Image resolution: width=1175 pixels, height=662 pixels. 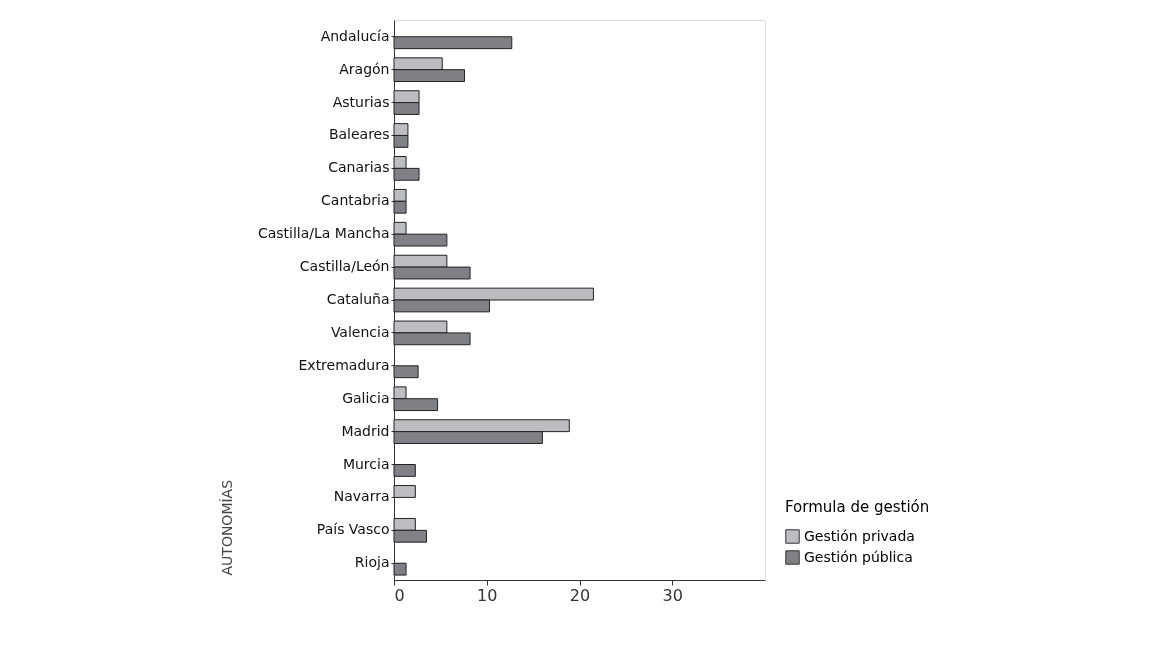 What do you see at coordinates (360, 331) in the screenshot?
I see `y-tick-label: Valencia` at bounding box center [360, 331].